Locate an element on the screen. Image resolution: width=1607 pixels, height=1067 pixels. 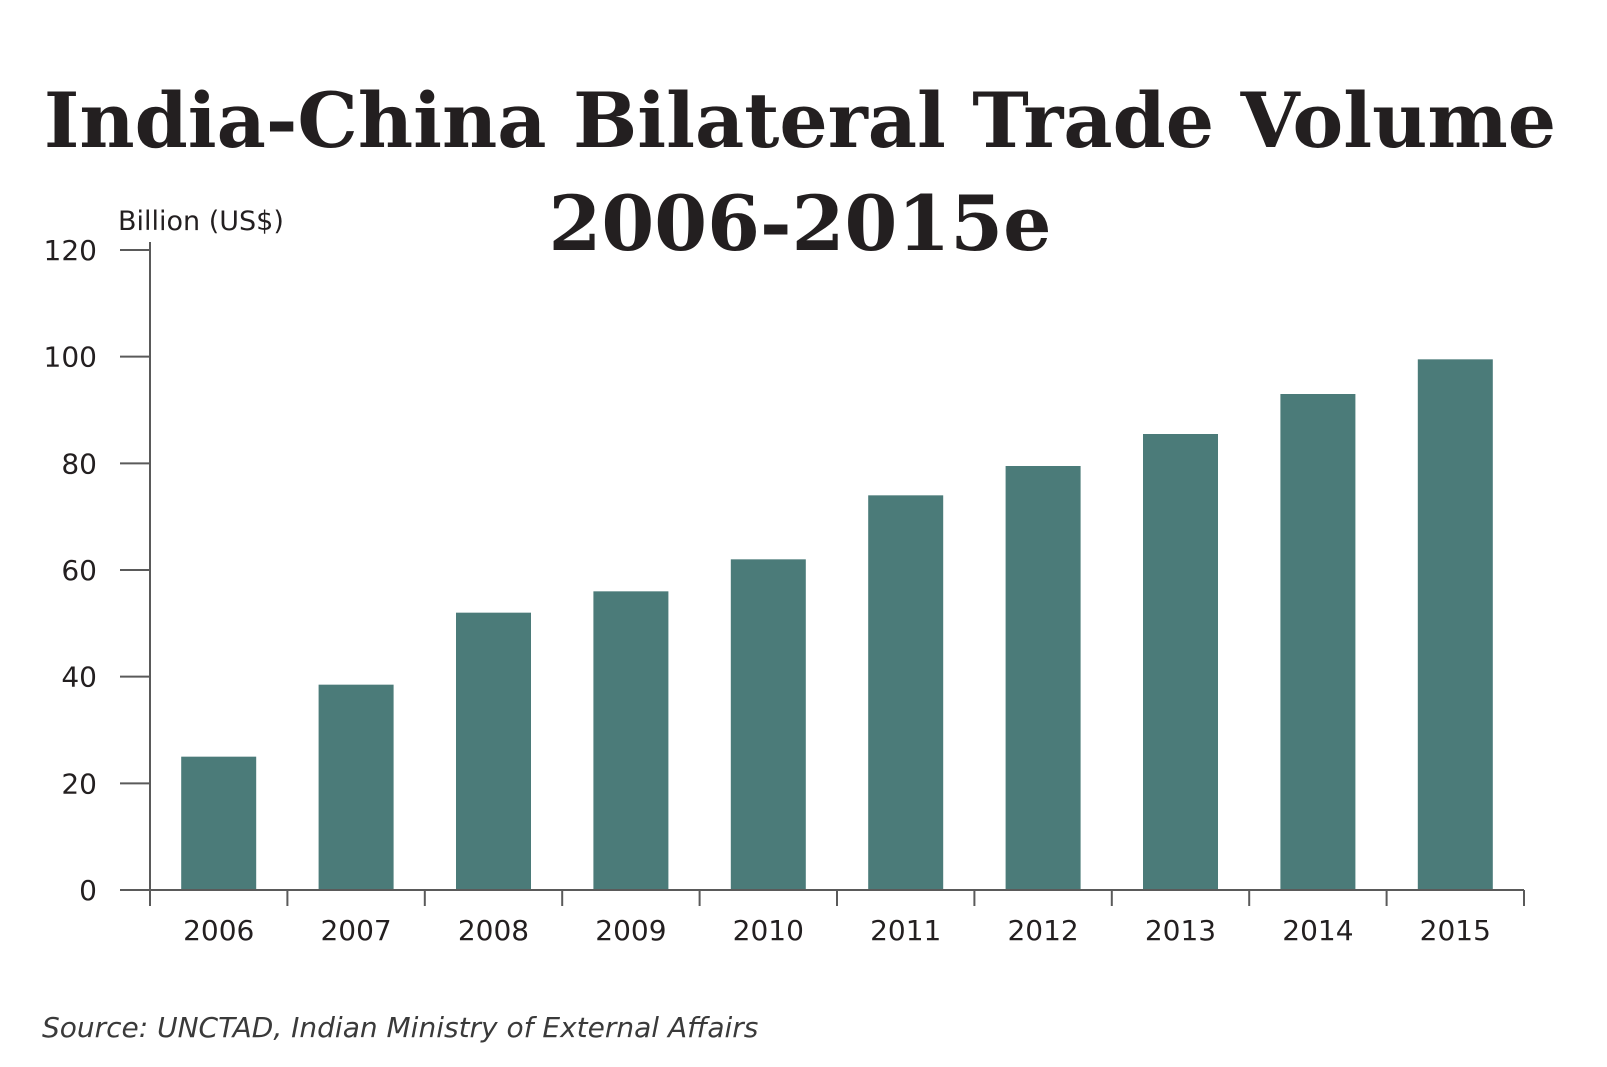
bar-2006 is located at coordinates (219, 823).